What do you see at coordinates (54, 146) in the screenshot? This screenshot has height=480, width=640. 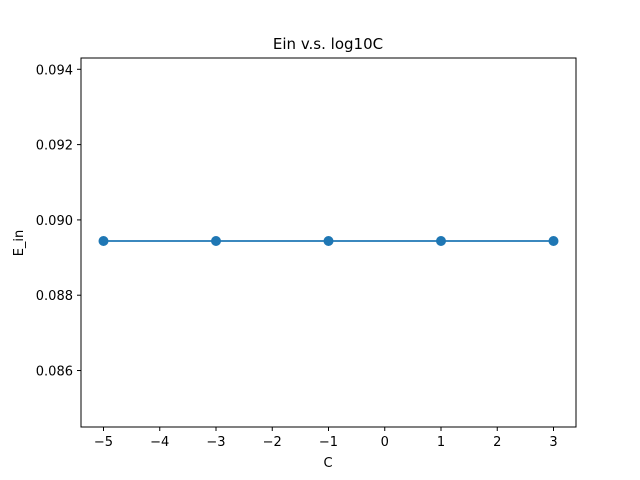 I see `y-tick-label: 0.092` at bounding box center [54, 146].